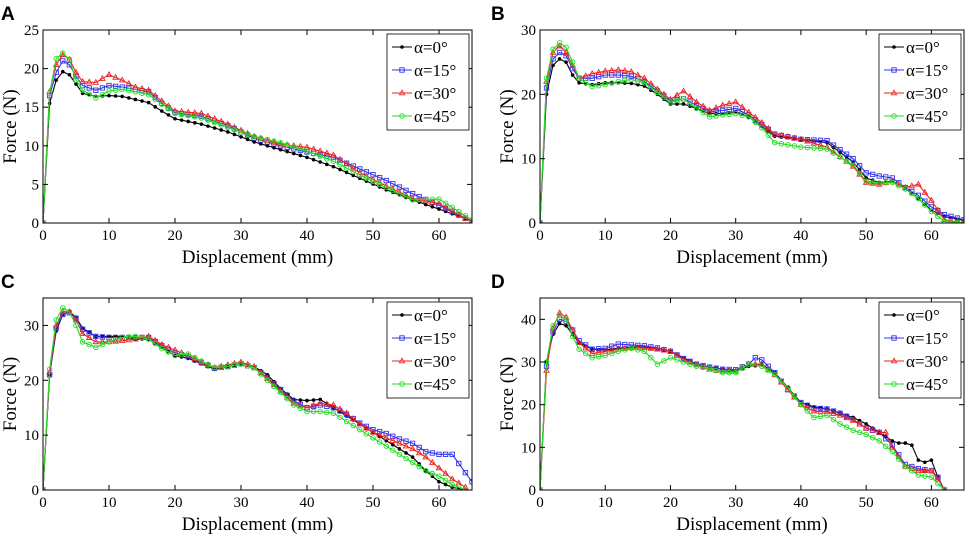  Describe the element at coordinates (528, 363) in the screenshot. I see `y-tick-label: 30` at that location.